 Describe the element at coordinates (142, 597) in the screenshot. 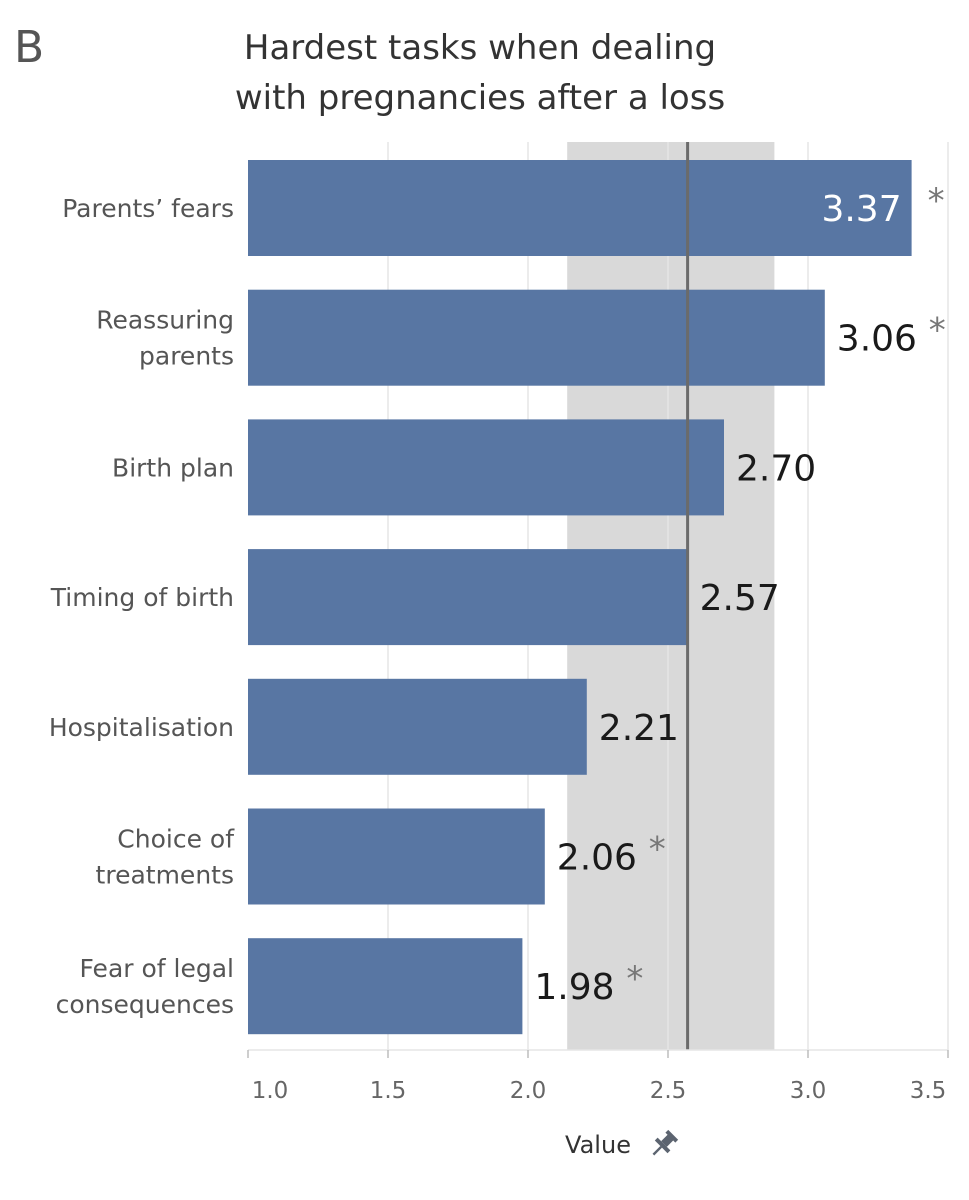

I see `category-label: Timing of birth` at that location.